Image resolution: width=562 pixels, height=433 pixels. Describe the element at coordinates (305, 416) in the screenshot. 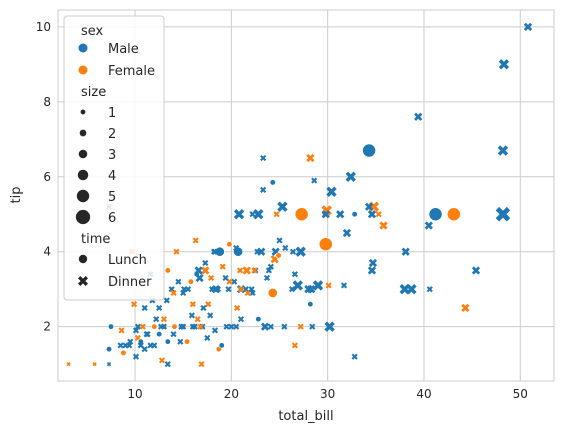

I see `x-axis-label: total_bill` at that location.